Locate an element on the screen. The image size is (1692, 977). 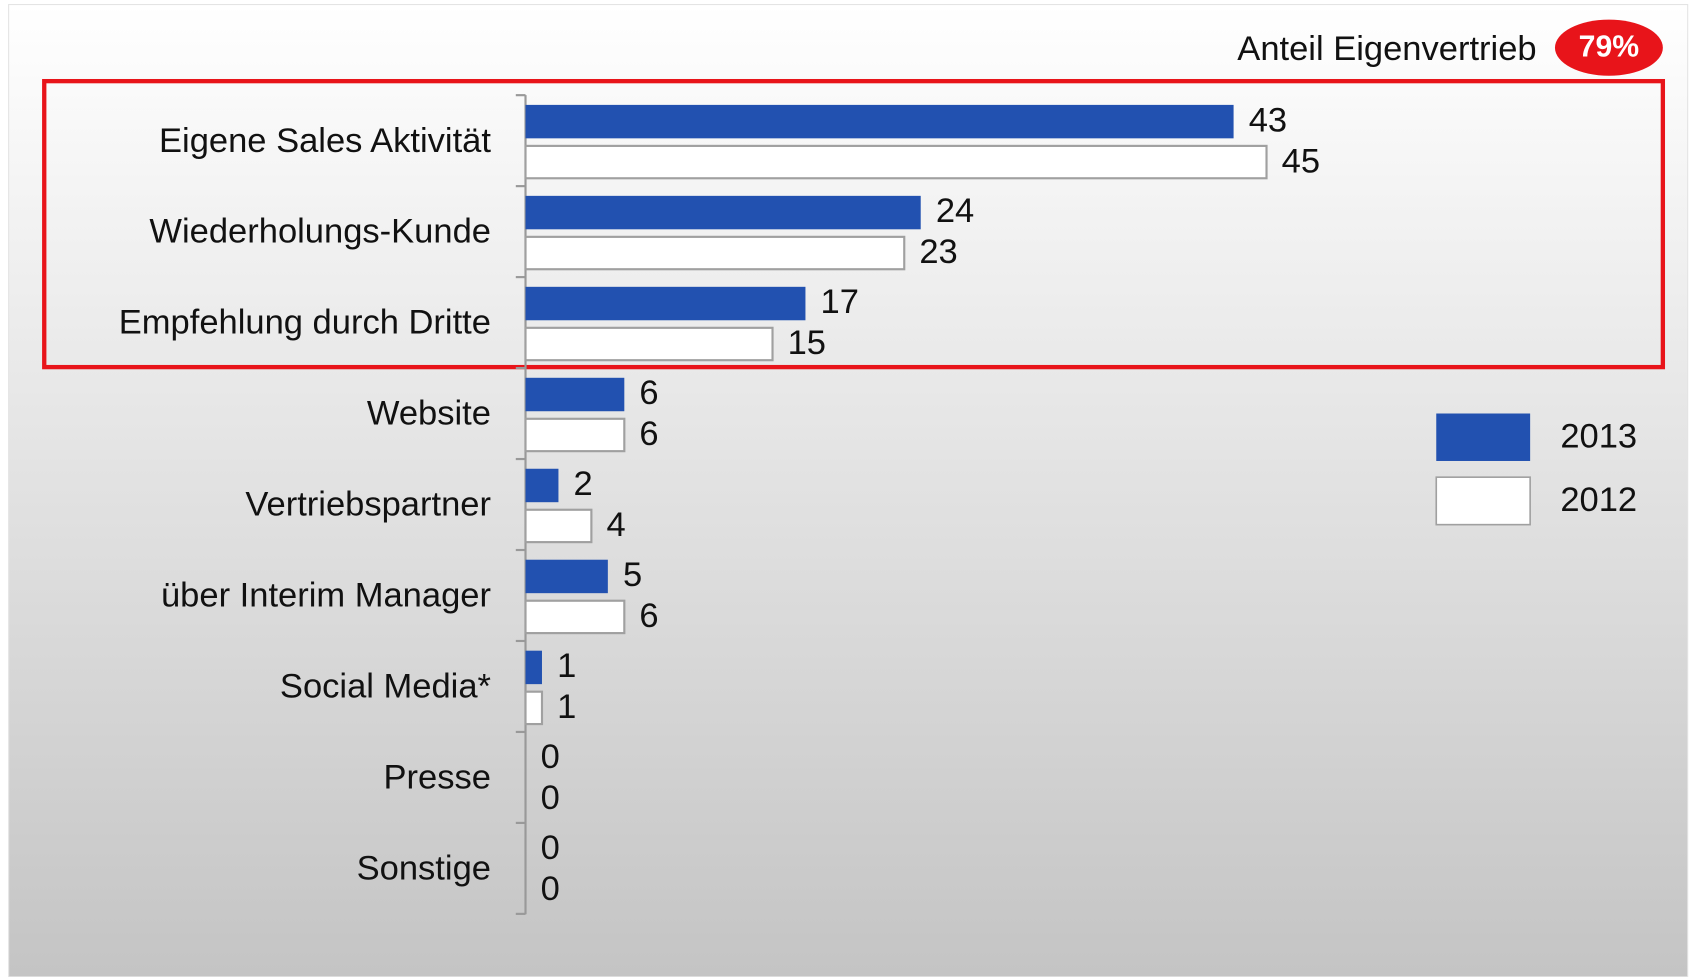
category-label: Empfehlung durch Dritte is located at coordinates (305, 323).